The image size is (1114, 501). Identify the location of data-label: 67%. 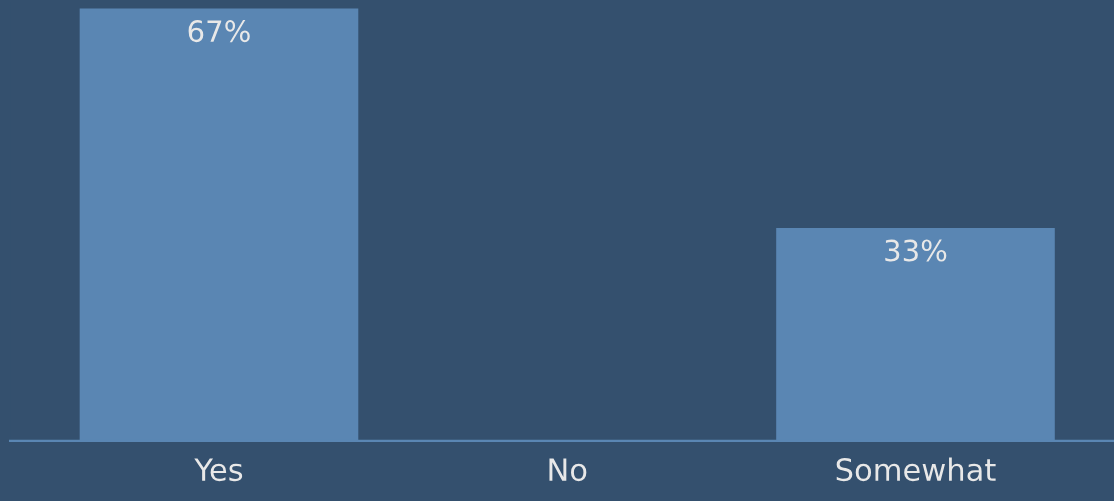
(219, 31).